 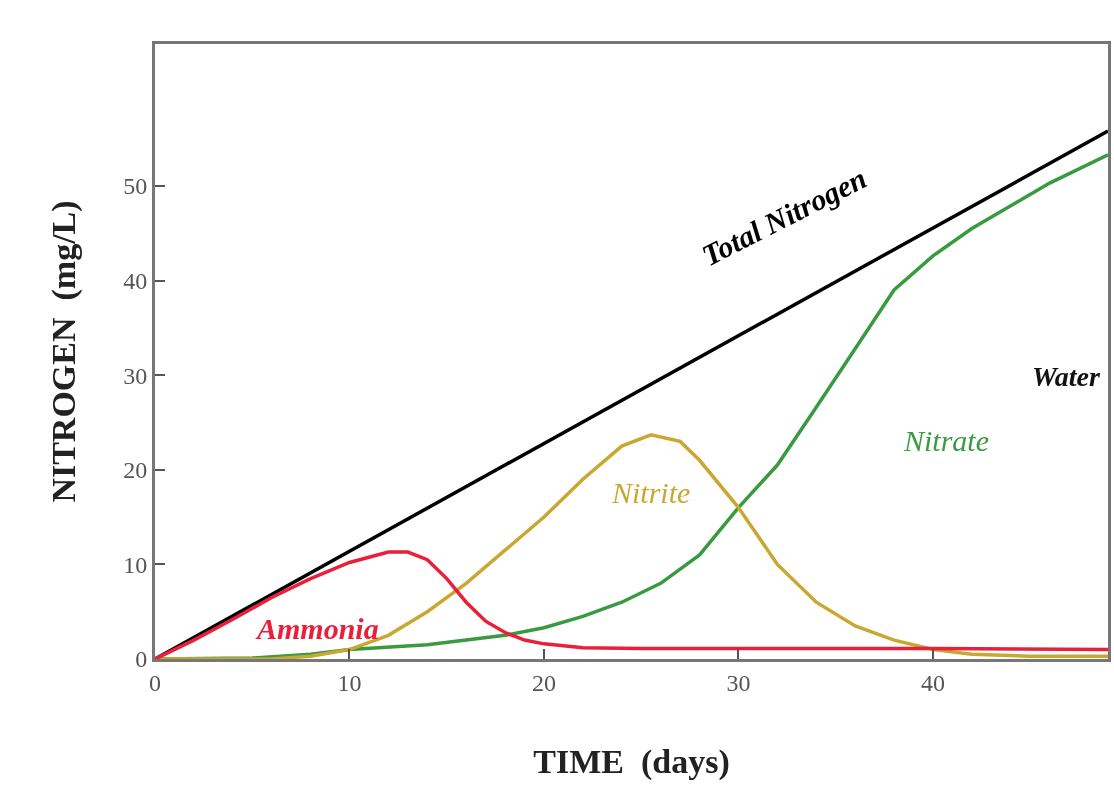 I want to click on line-series, so click(x=631, y=604).